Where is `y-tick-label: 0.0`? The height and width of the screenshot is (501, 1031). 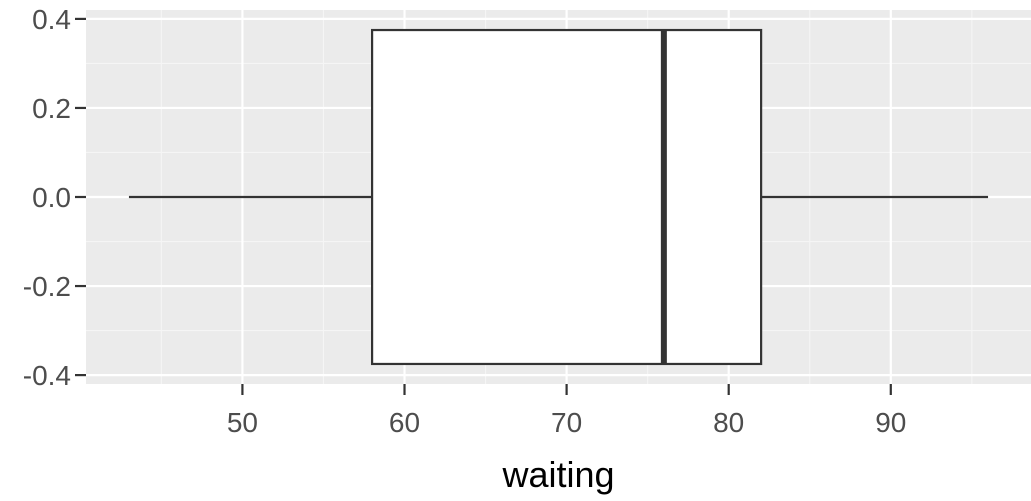 y-tick-label: 0.0 is located at coordinates (51, 197).